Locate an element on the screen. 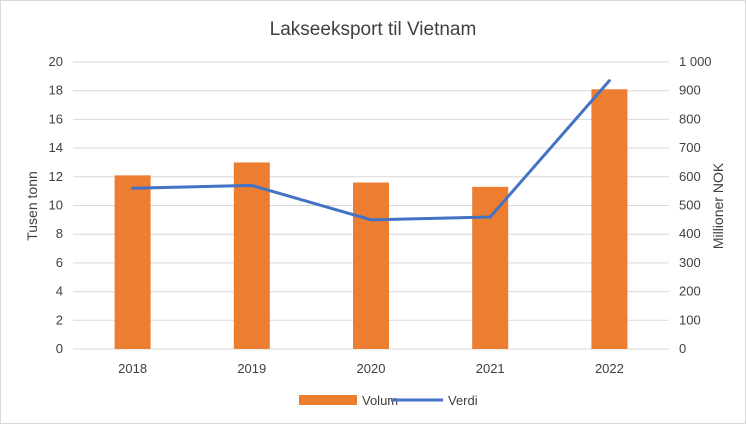 The image size is (746, 424). left-axis-title: Tusen tonn is located at coordinates (32, 206).